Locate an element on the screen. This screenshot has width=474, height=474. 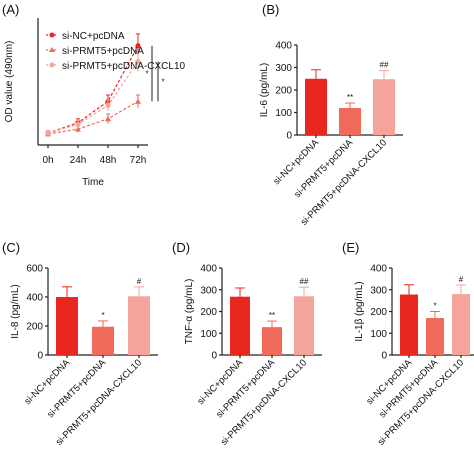
y-axis-title: IL-1β (pg/mL) is located at coordinates (359, 311).